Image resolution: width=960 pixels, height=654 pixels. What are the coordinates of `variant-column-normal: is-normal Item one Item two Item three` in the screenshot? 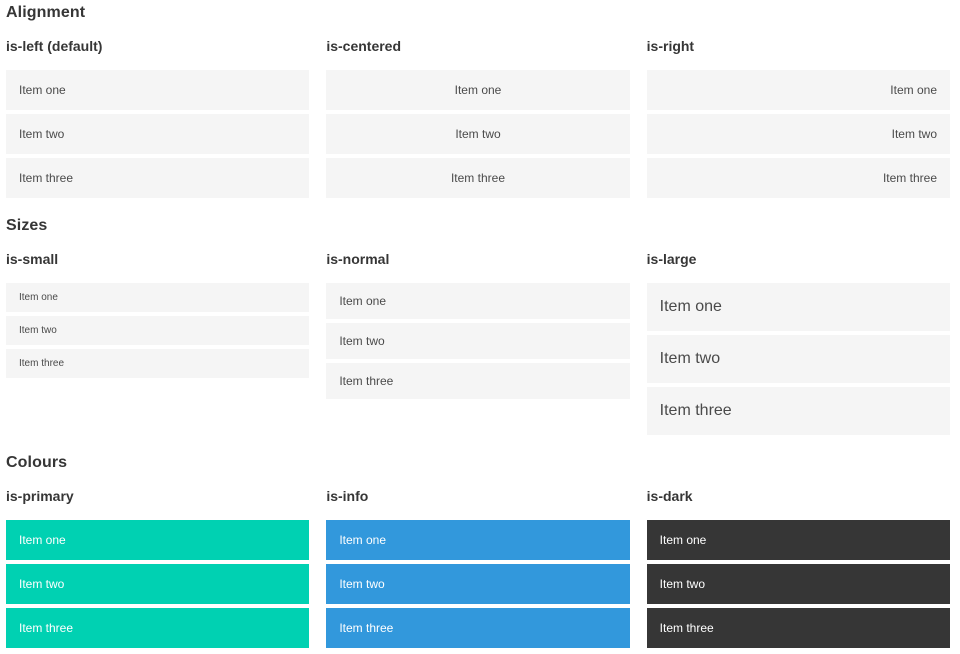 It's located at (478, 336).